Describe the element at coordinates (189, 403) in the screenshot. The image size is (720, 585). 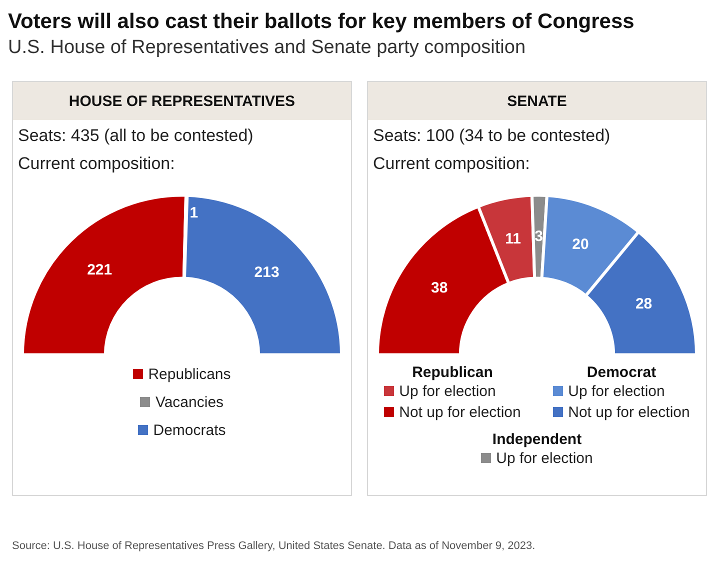
I see `legend-label: Vacancies` at that location.